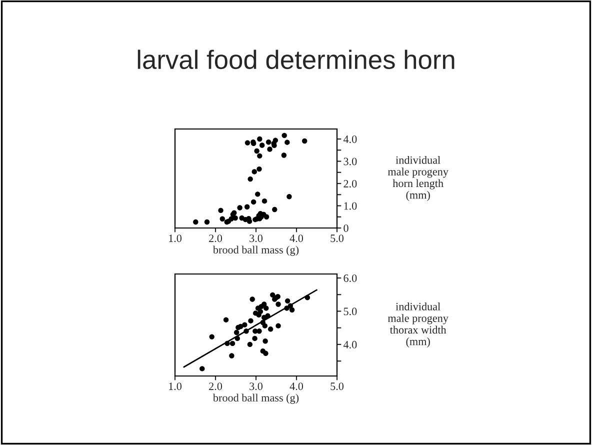  I want to click on y-axis-title: individual male progeny horn length (mm), so click(418, 178).